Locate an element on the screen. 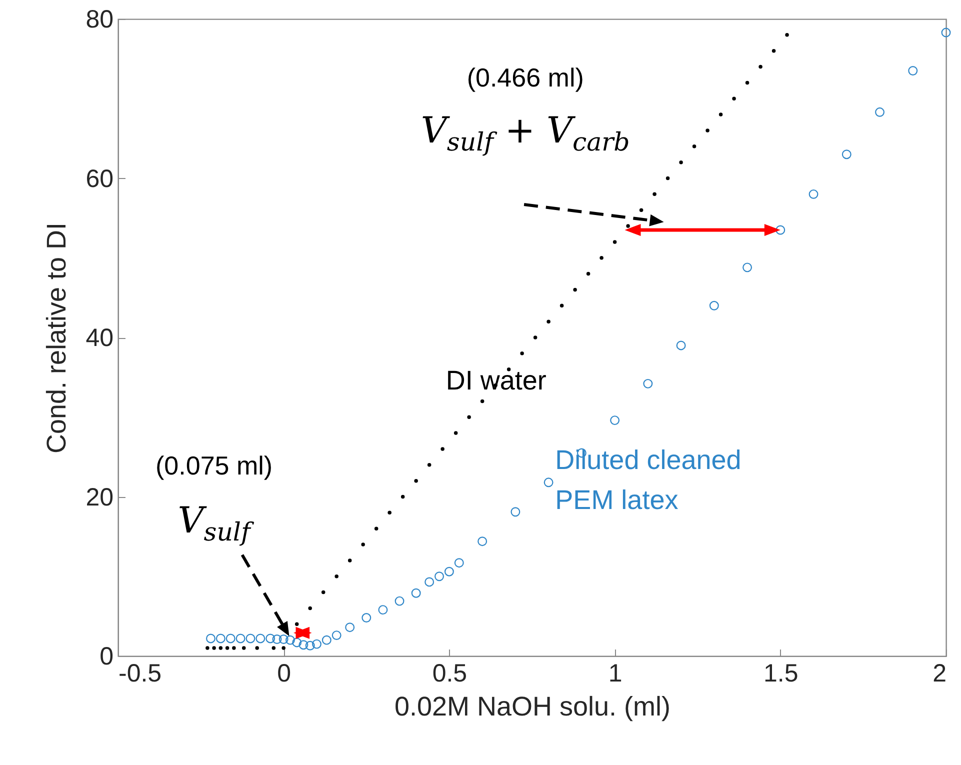 This screenshot has width=961, height=765. y-tick-label: 20 is located at coordinates (100, 497).